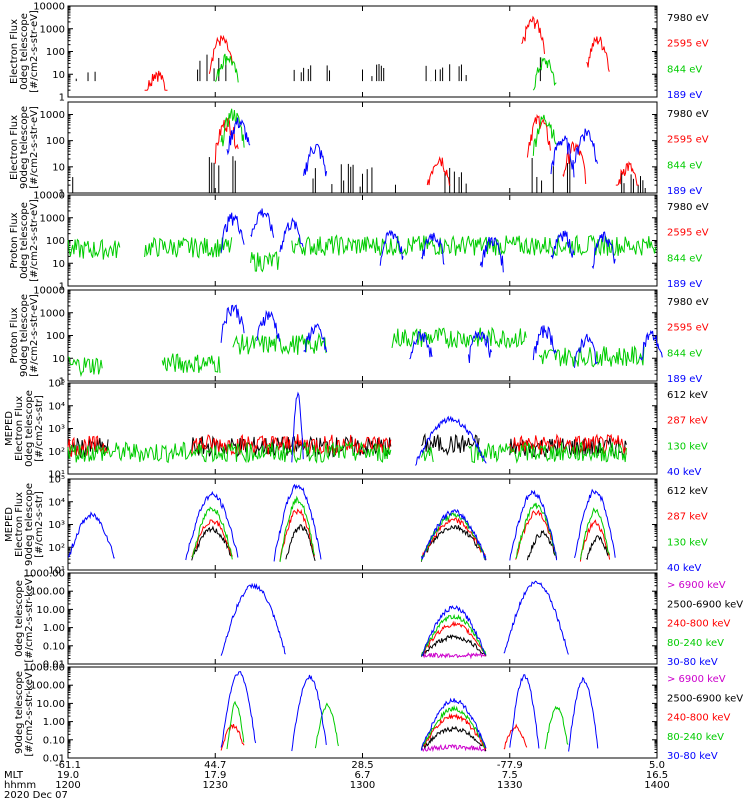 Image resolution: width=750 pixels, height=800 pixels. I want to click on legend-entry: > 6900 keV, so click(696, 585).